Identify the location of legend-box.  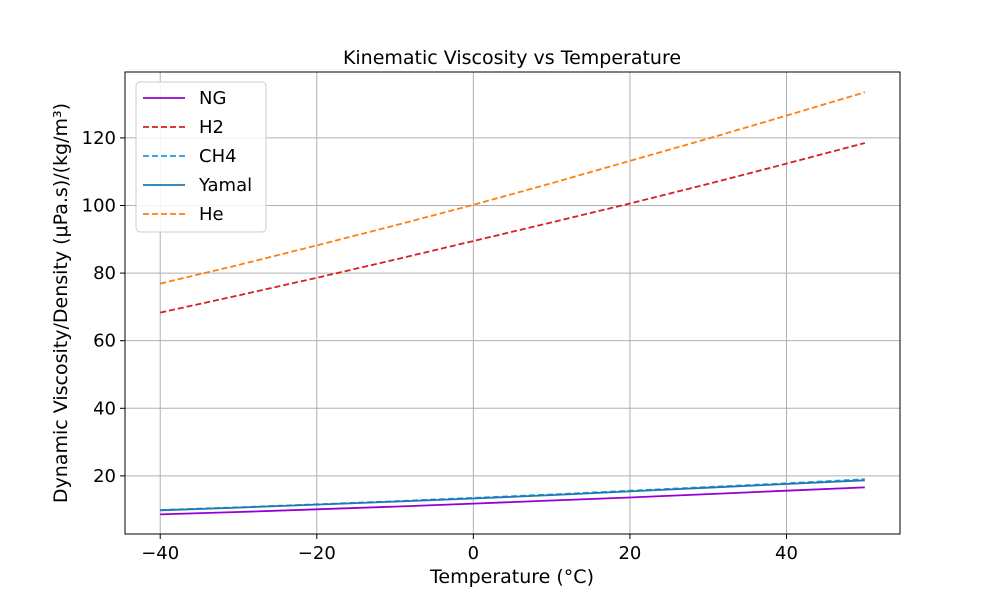
(201, 157).